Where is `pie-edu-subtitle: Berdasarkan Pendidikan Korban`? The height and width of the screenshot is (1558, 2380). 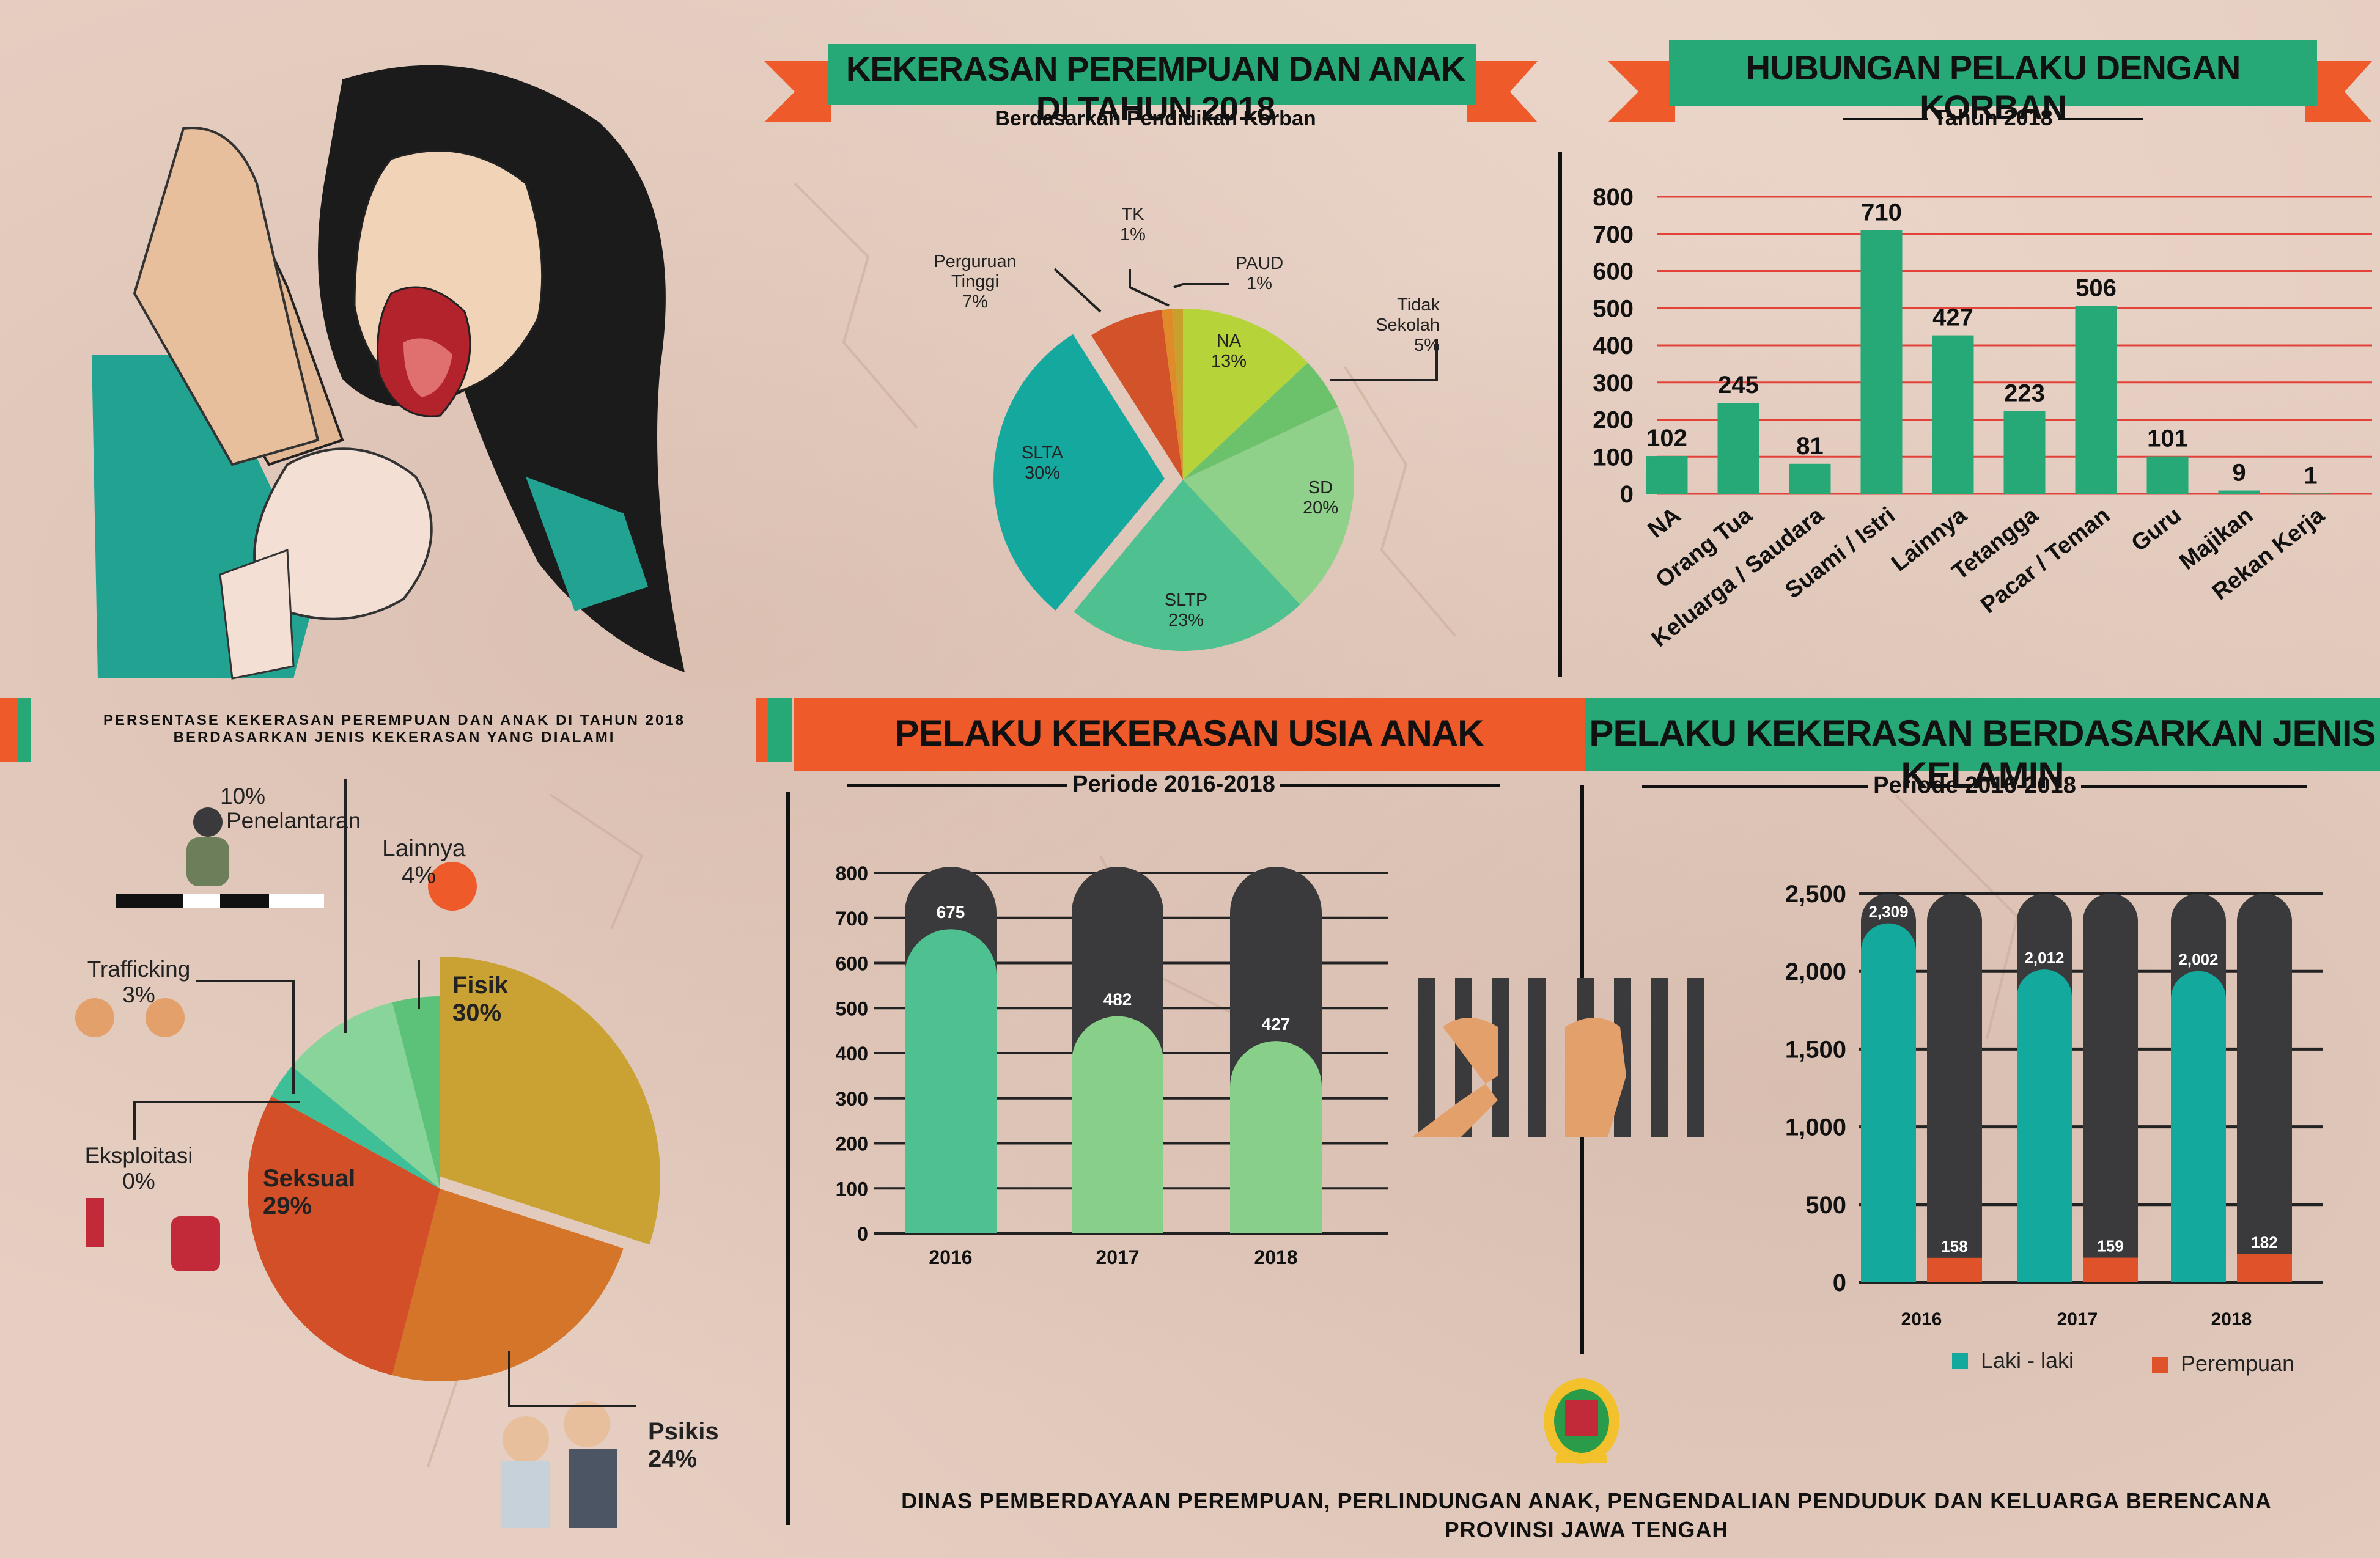
pie-edu-subtitle: Berdasarkan Pendidikan Korban is located at coordinates (1155, 118).